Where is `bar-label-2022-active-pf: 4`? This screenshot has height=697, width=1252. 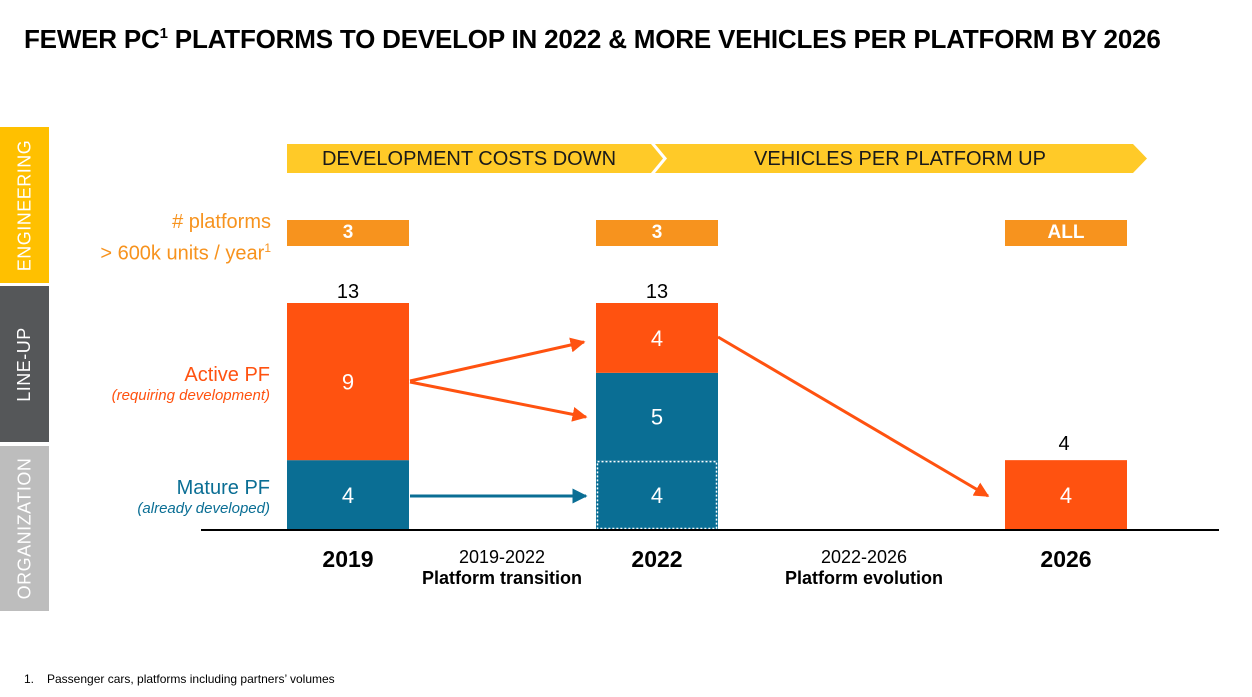 bar-label-2022-active-pf: 4 is located at coordinates (657, 338).